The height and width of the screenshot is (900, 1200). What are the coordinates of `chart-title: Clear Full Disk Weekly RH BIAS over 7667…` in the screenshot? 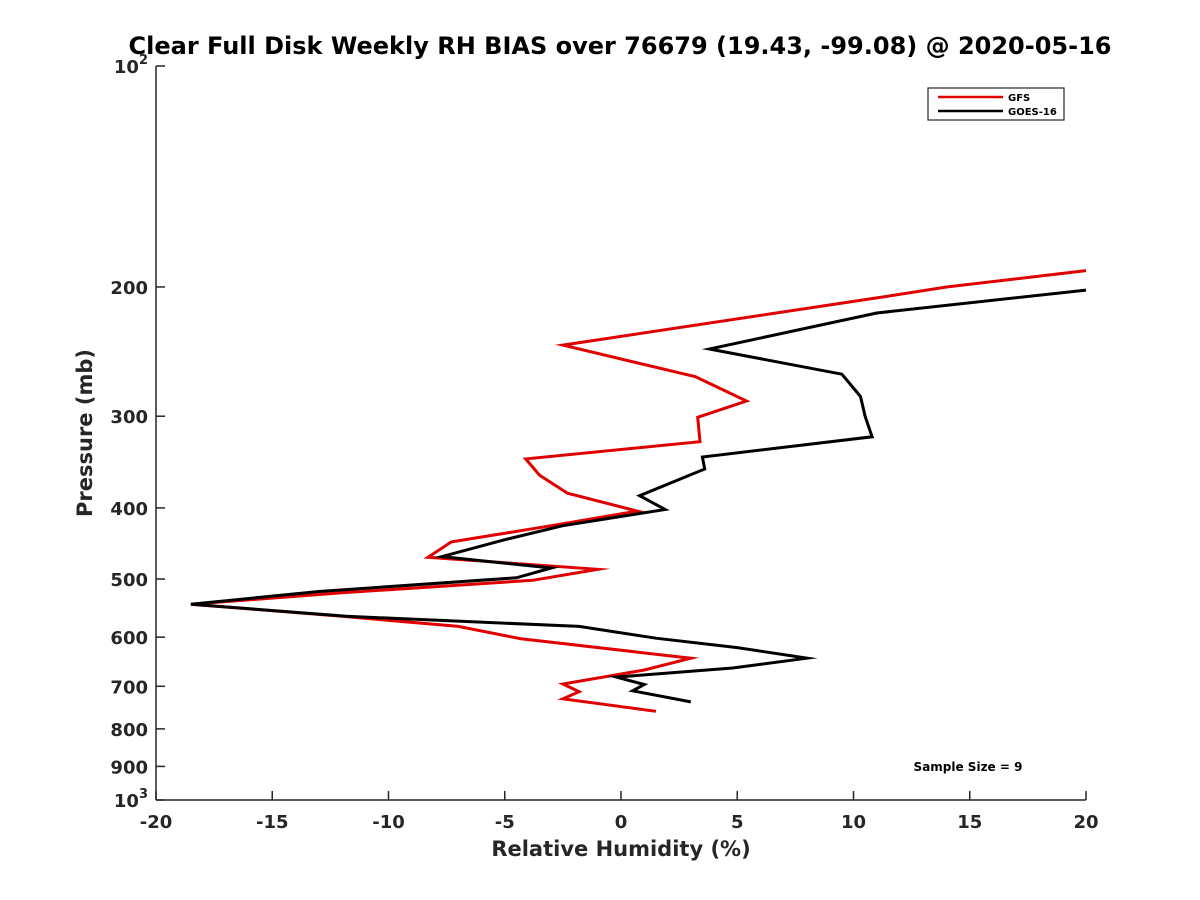 It's located at (620, 46).